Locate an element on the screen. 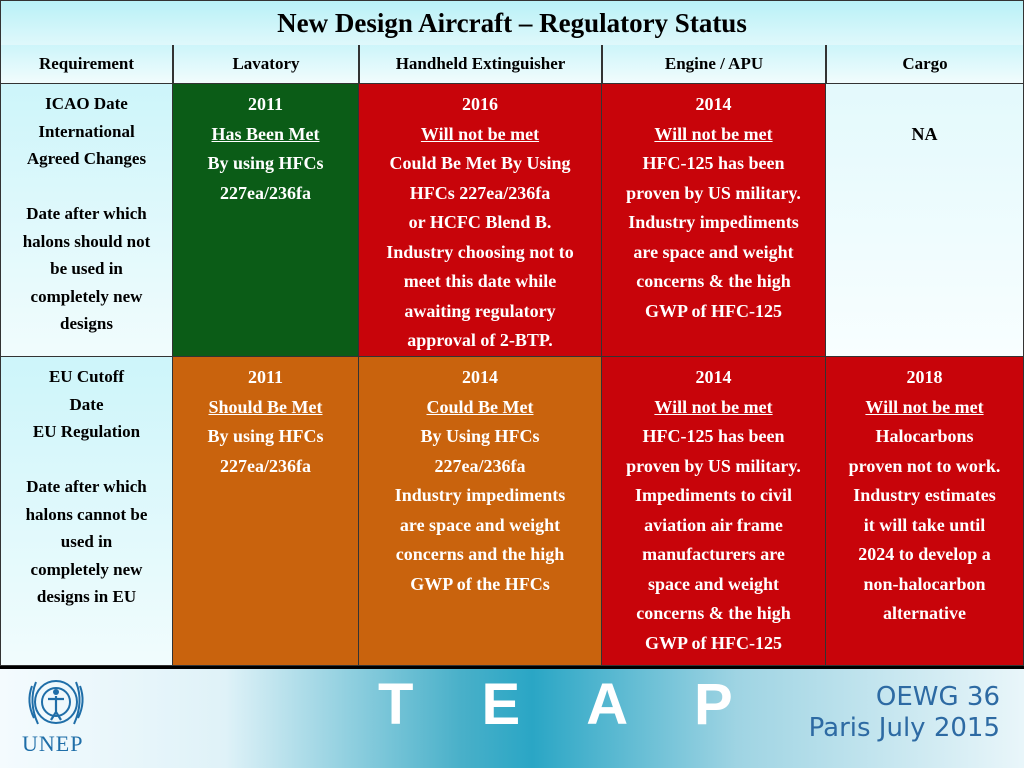 The width and height of the screenshot is (1024, 768). slide-title: New Design Aircraft – Regulatory Status is located at coordinates (512, 22).